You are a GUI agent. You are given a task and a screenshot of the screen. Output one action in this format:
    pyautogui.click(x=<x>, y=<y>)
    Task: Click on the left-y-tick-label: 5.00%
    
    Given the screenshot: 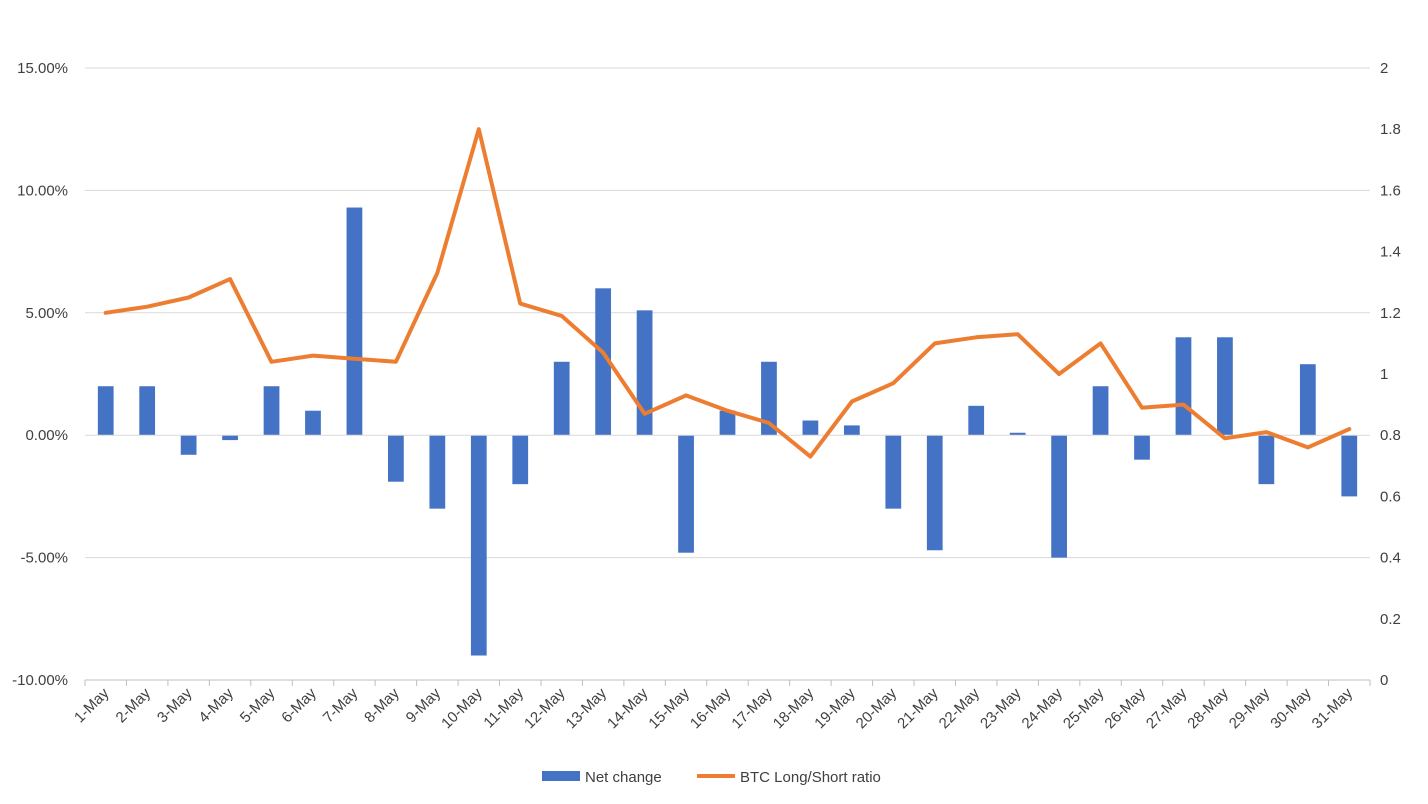 What is the action you would take?
    pyautogui.click(x=46, y=313)
    